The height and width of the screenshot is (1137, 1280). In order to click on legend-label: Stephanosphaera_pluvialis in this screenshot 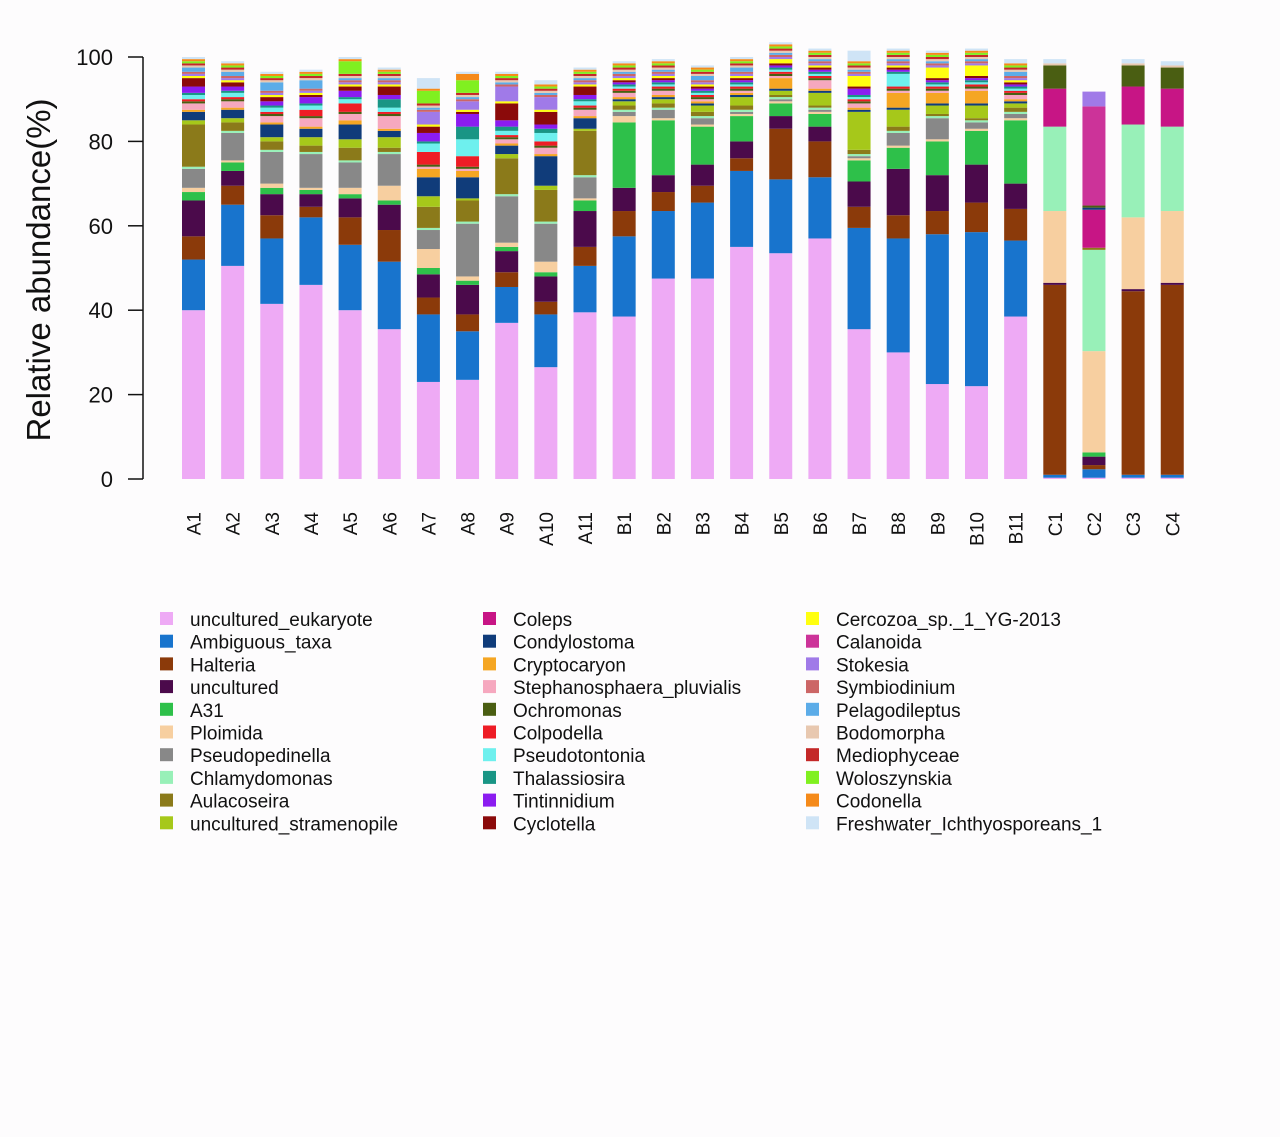, I will do `click(627, 688)`.